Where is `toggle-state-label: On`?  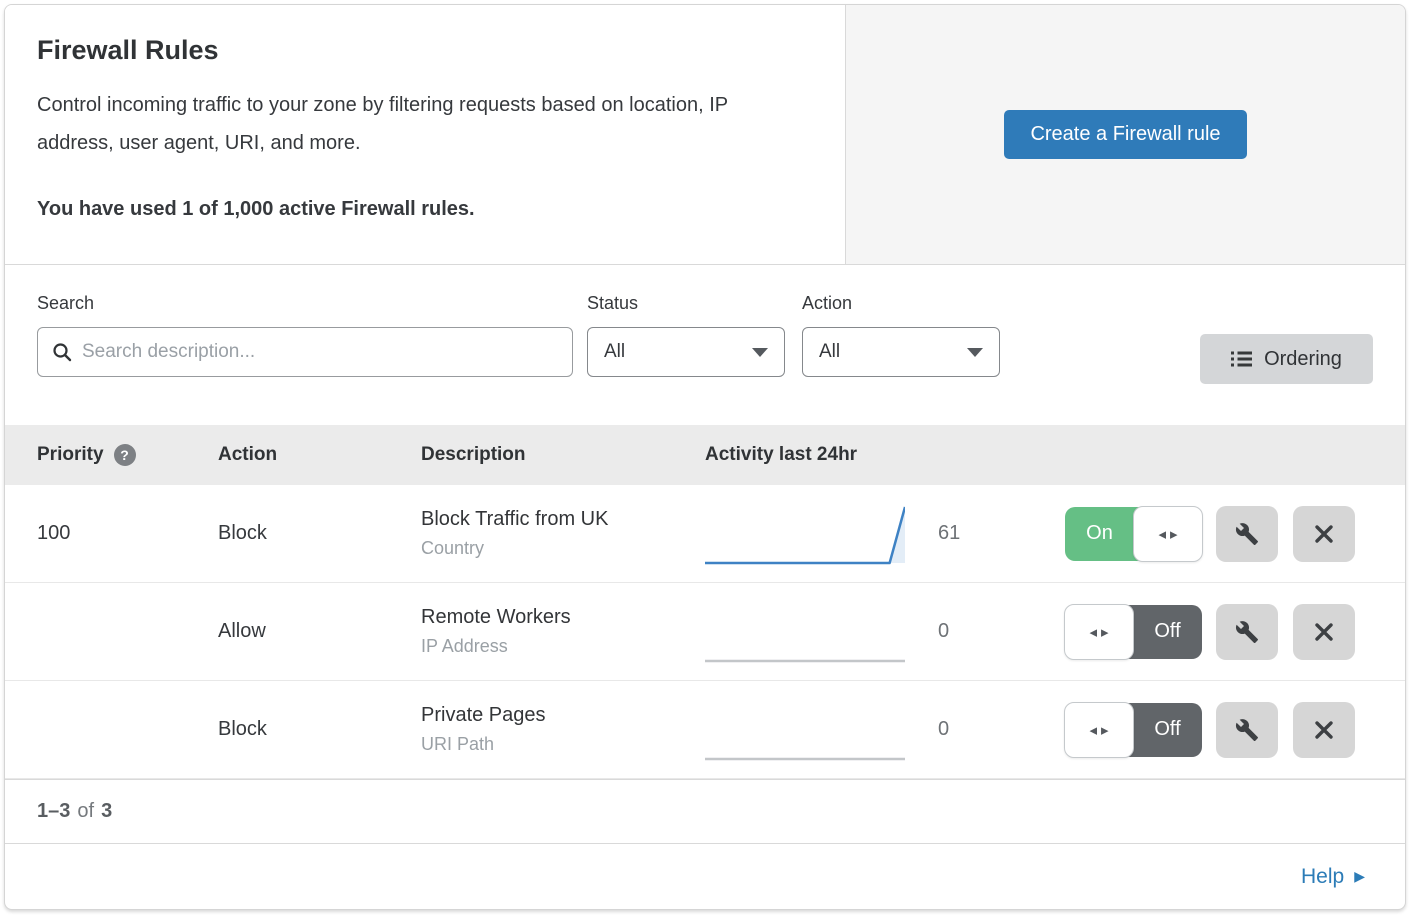
toggle-state-label: On is located at coordinates (1099, 533).